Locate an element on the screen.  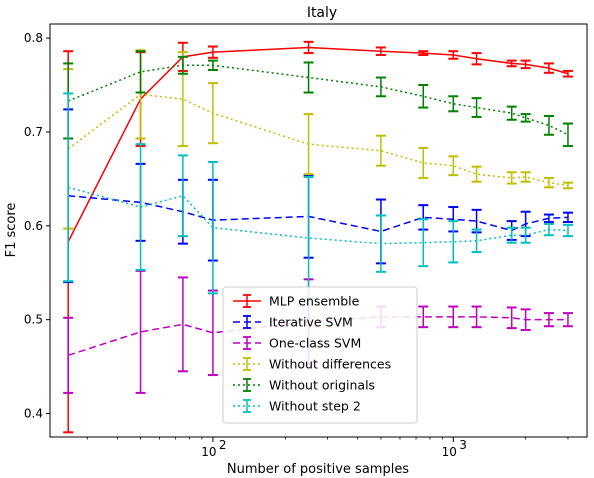
legend-item: MLP ensemble is located at coordinates (296, 301).